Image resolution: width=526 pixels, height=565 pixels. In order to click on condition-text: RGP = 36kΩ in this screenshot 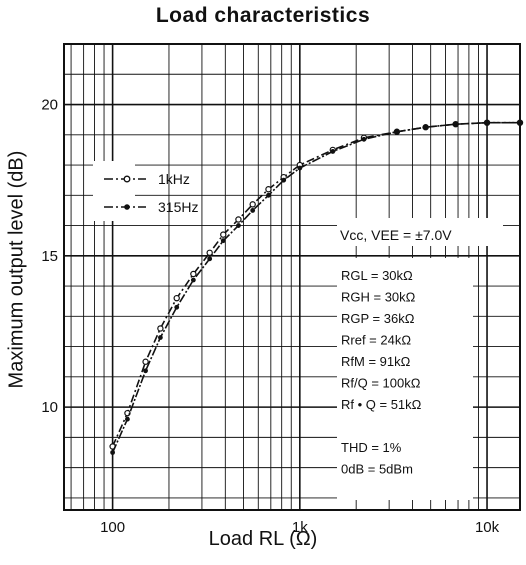, I will do `click(378, 318)`.